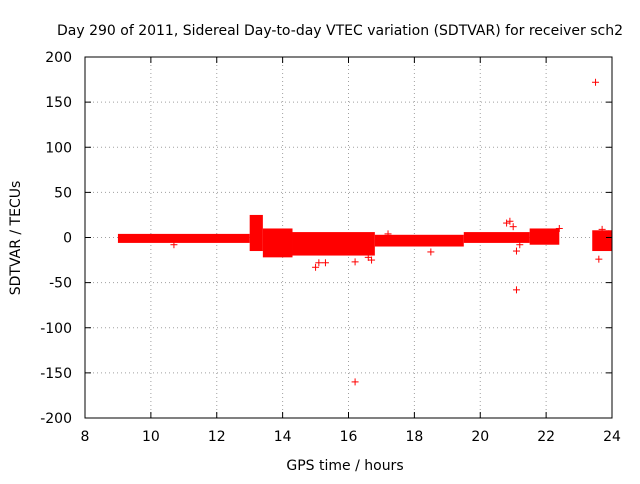  What do you see at coordinates (414, 437) in the screenshot?
I see `x-tick-label: 18` at bounding box center [414, 437].